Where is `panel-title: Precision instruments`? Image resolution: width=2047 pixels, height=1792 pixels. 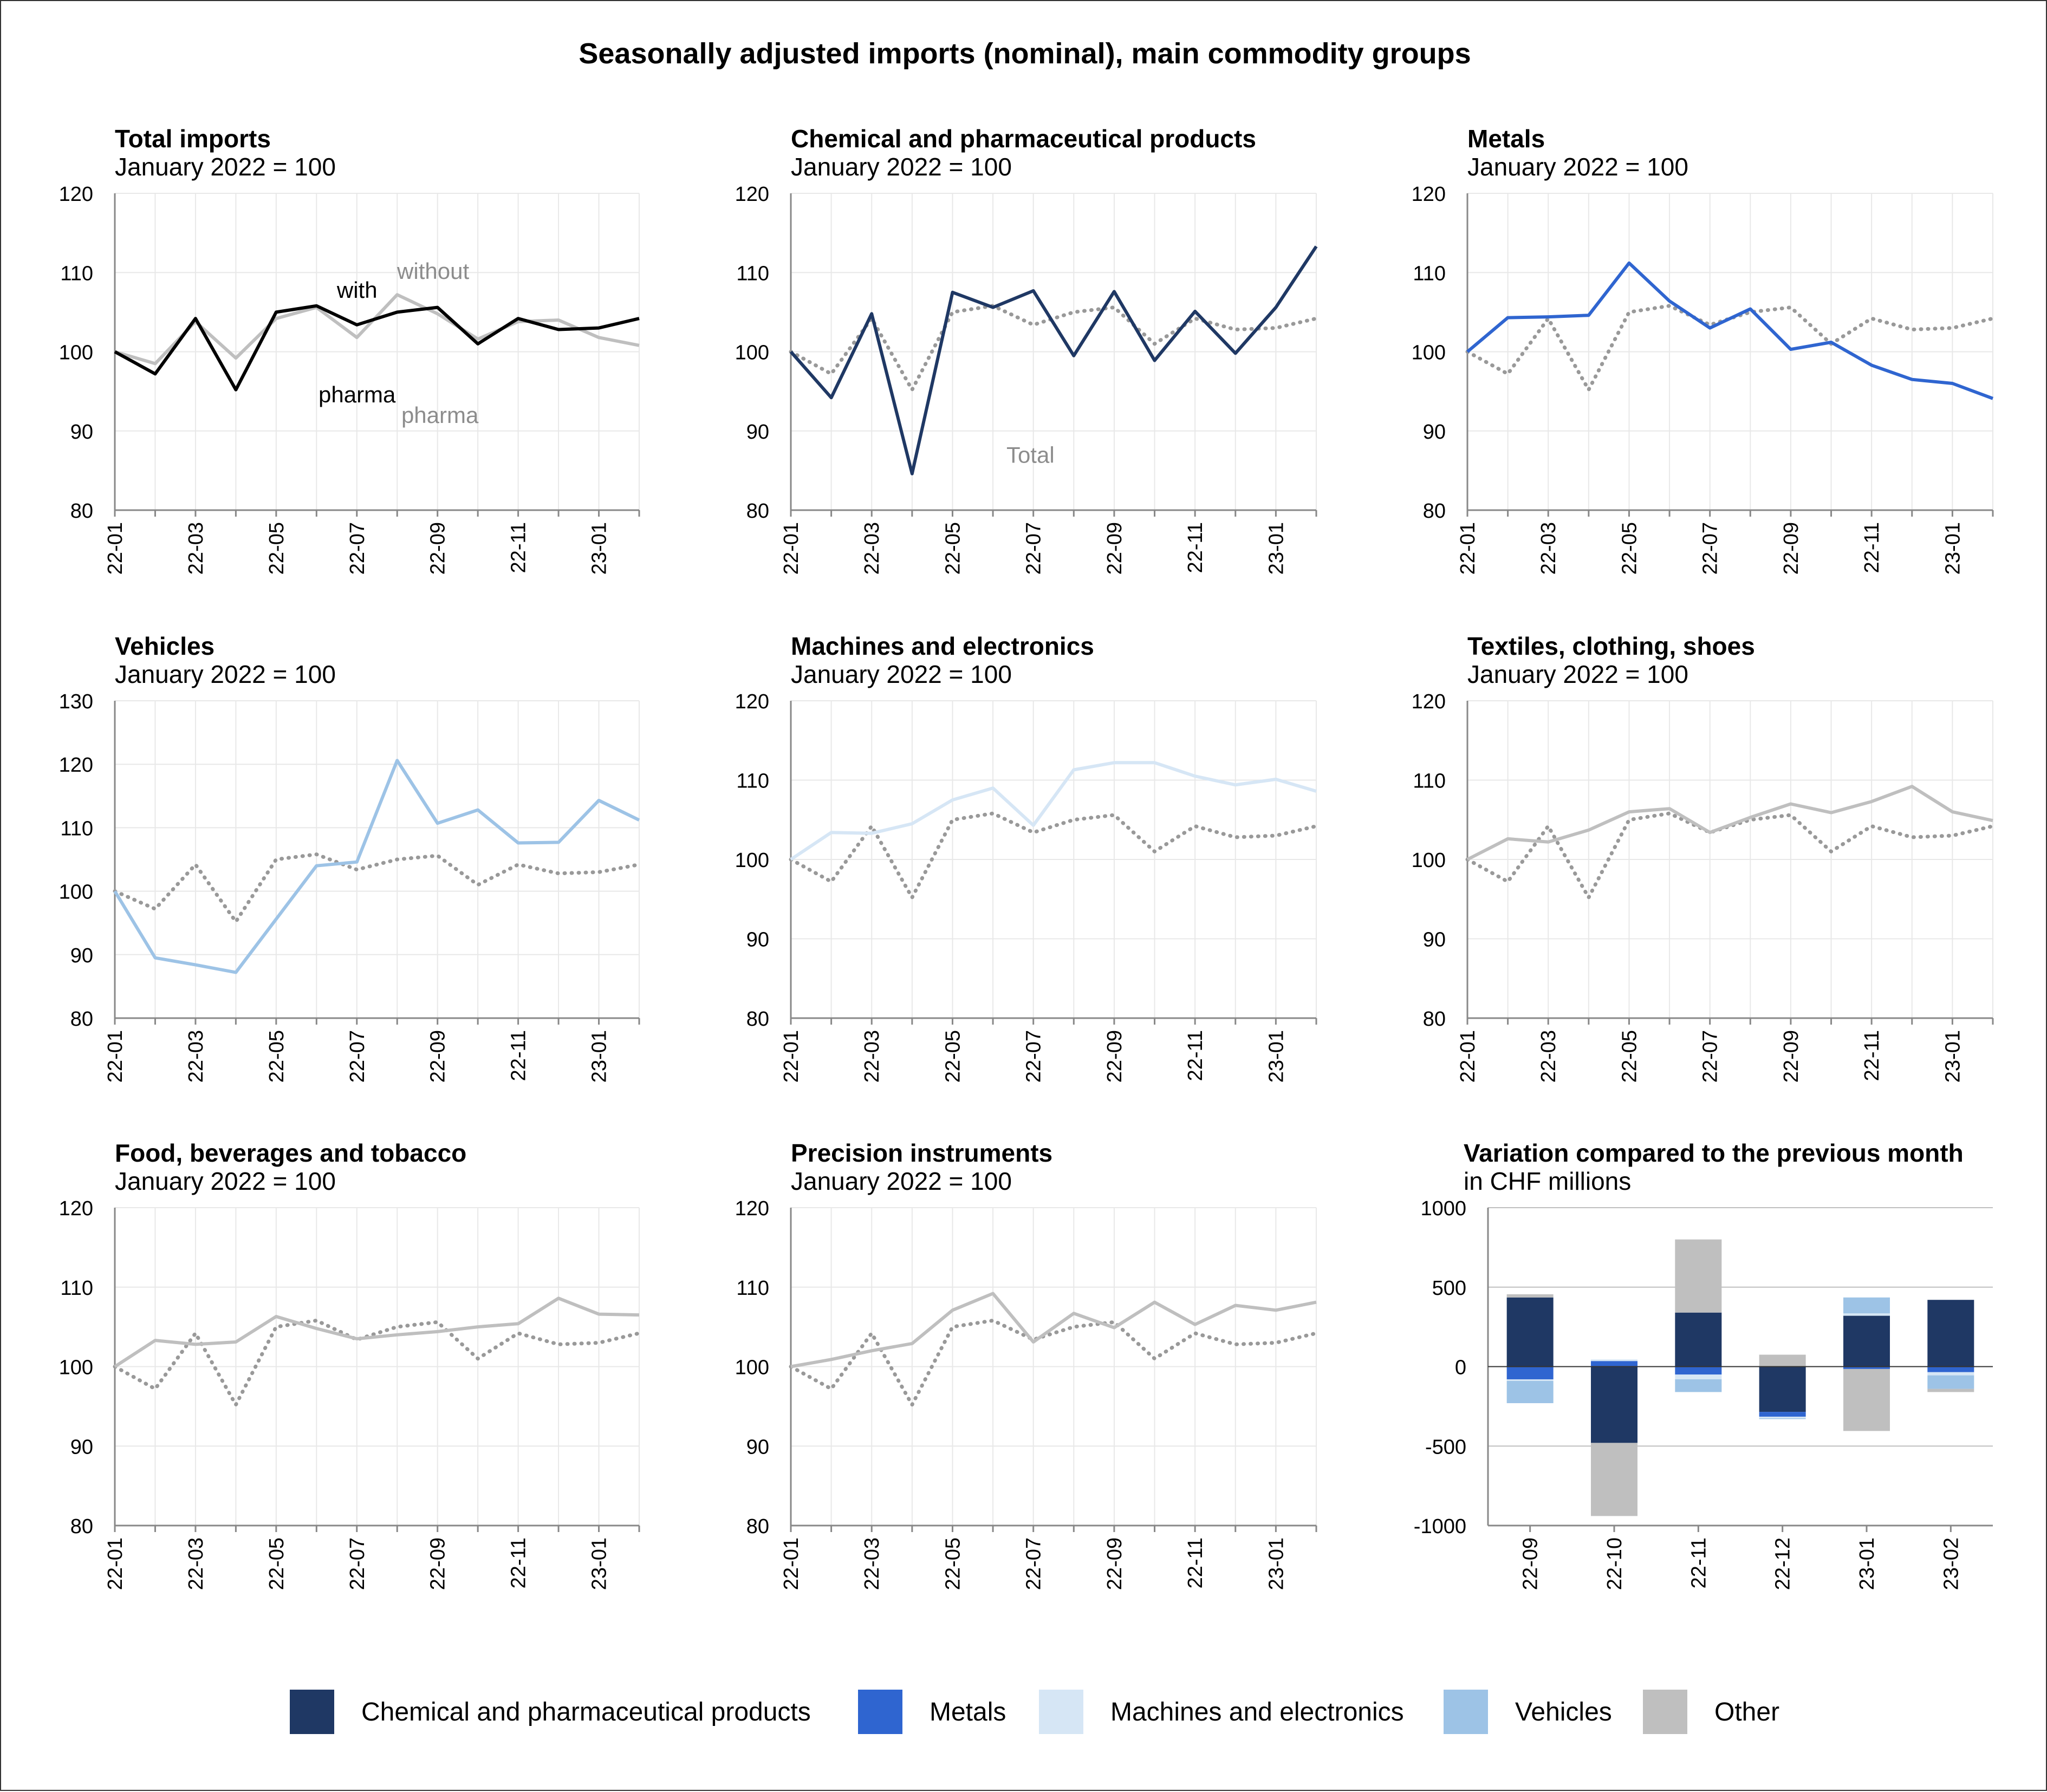
panel-title: Precision instruments is located at coordinates (921, 1153).